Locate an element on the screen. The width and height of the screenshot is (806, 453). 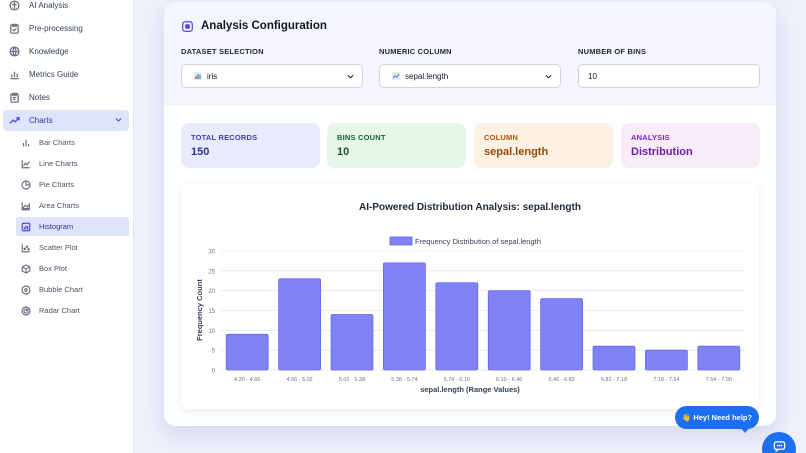
stat-label: BINS COUNT is located at coordinates (361, 137).